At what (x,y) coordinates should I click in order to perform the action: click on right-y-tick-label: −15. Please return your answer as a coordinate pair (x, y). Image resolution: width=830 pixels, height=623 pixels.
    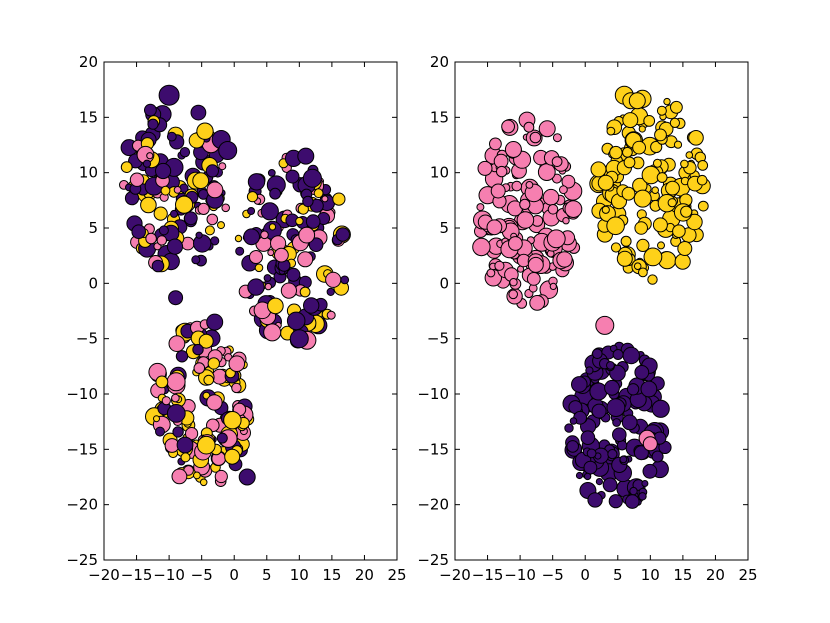
    Looking at the image, I should click on (433, 449).